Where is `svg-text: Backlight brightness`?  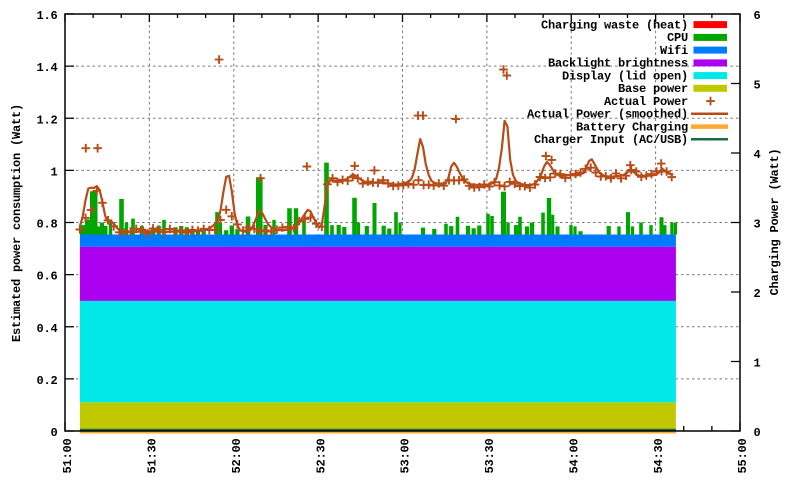 svg-text: Backlight brightness is located at coordinates (618, 64).